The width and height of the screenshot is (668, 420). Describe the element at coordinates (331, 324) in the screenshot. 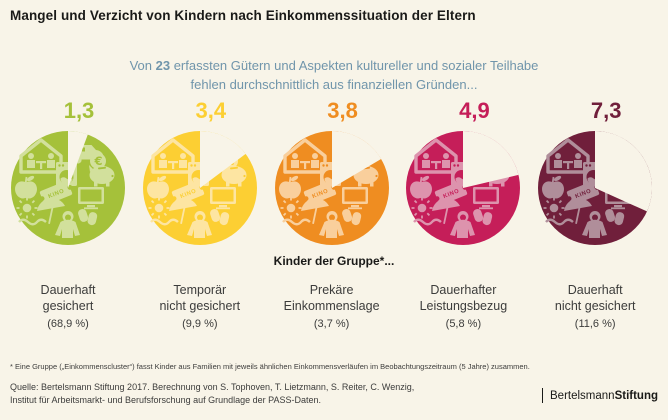

I see `group-share: (3,7 %)` at that location.